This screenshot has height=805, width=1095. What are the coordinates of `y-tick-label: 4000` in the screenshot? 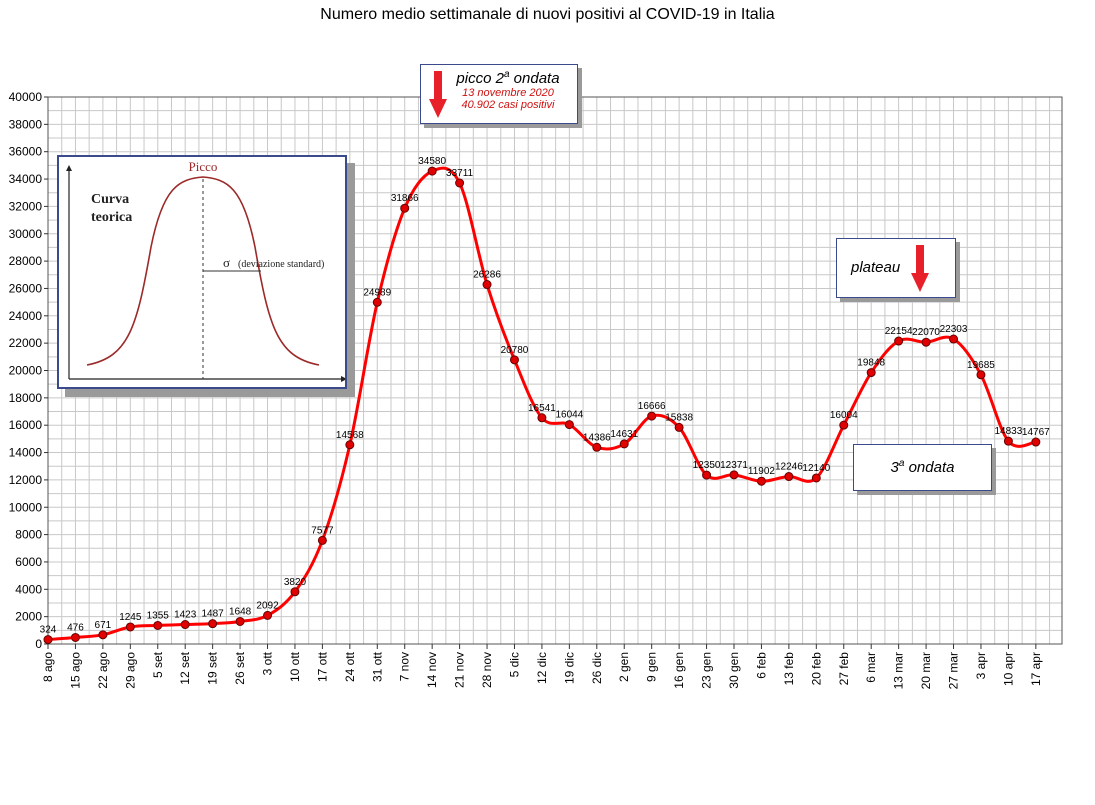 It's located at (28, 589).